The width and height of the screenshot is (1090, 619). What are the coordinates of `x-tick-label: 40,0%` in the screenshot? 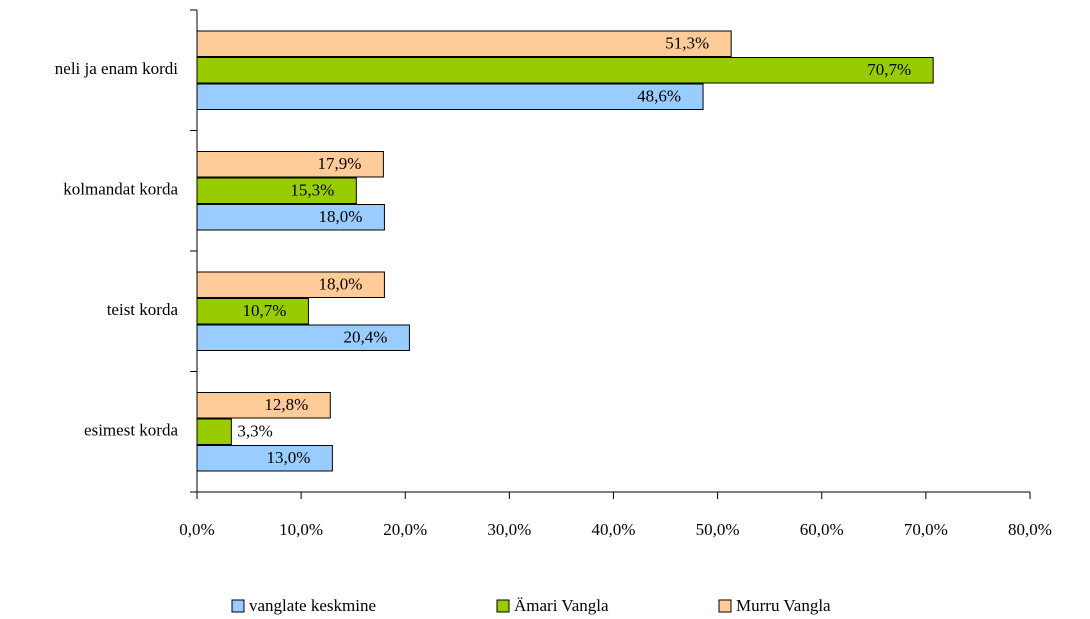 It's located at (614, 529).